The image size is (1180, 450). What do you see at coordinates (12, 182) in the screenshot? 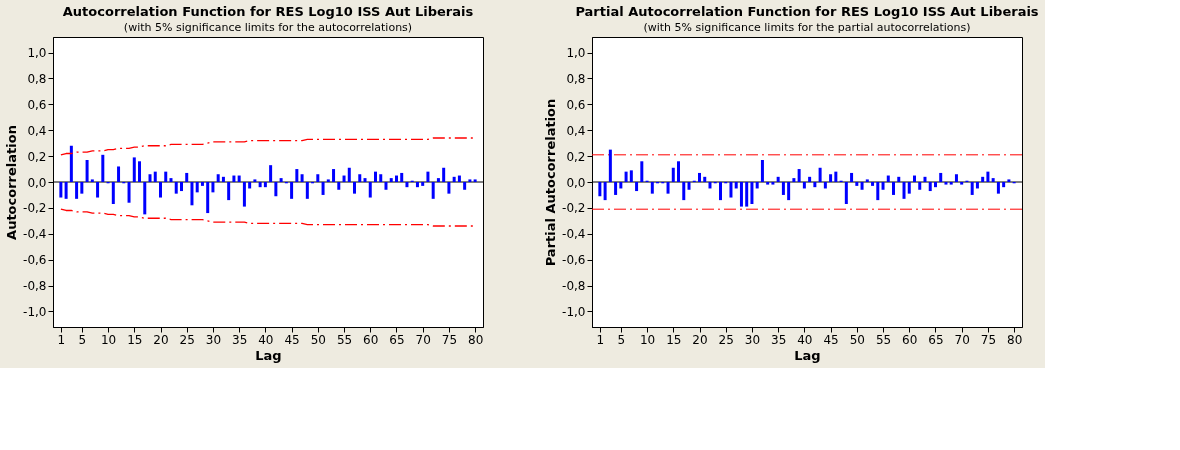
I see `y-axis-title: Autocorrelation` at bounding box center [12, 182].